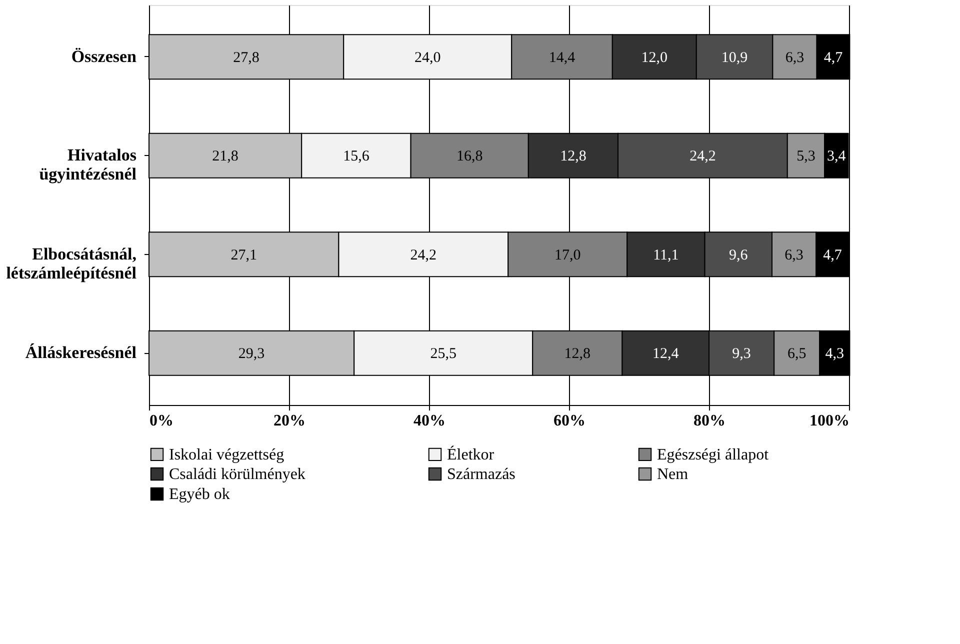 This screenshot has height=644, width=960. Describe the element at coordinates (734, 58) in the screenshot. I see `data-label: 10,9` at that location.